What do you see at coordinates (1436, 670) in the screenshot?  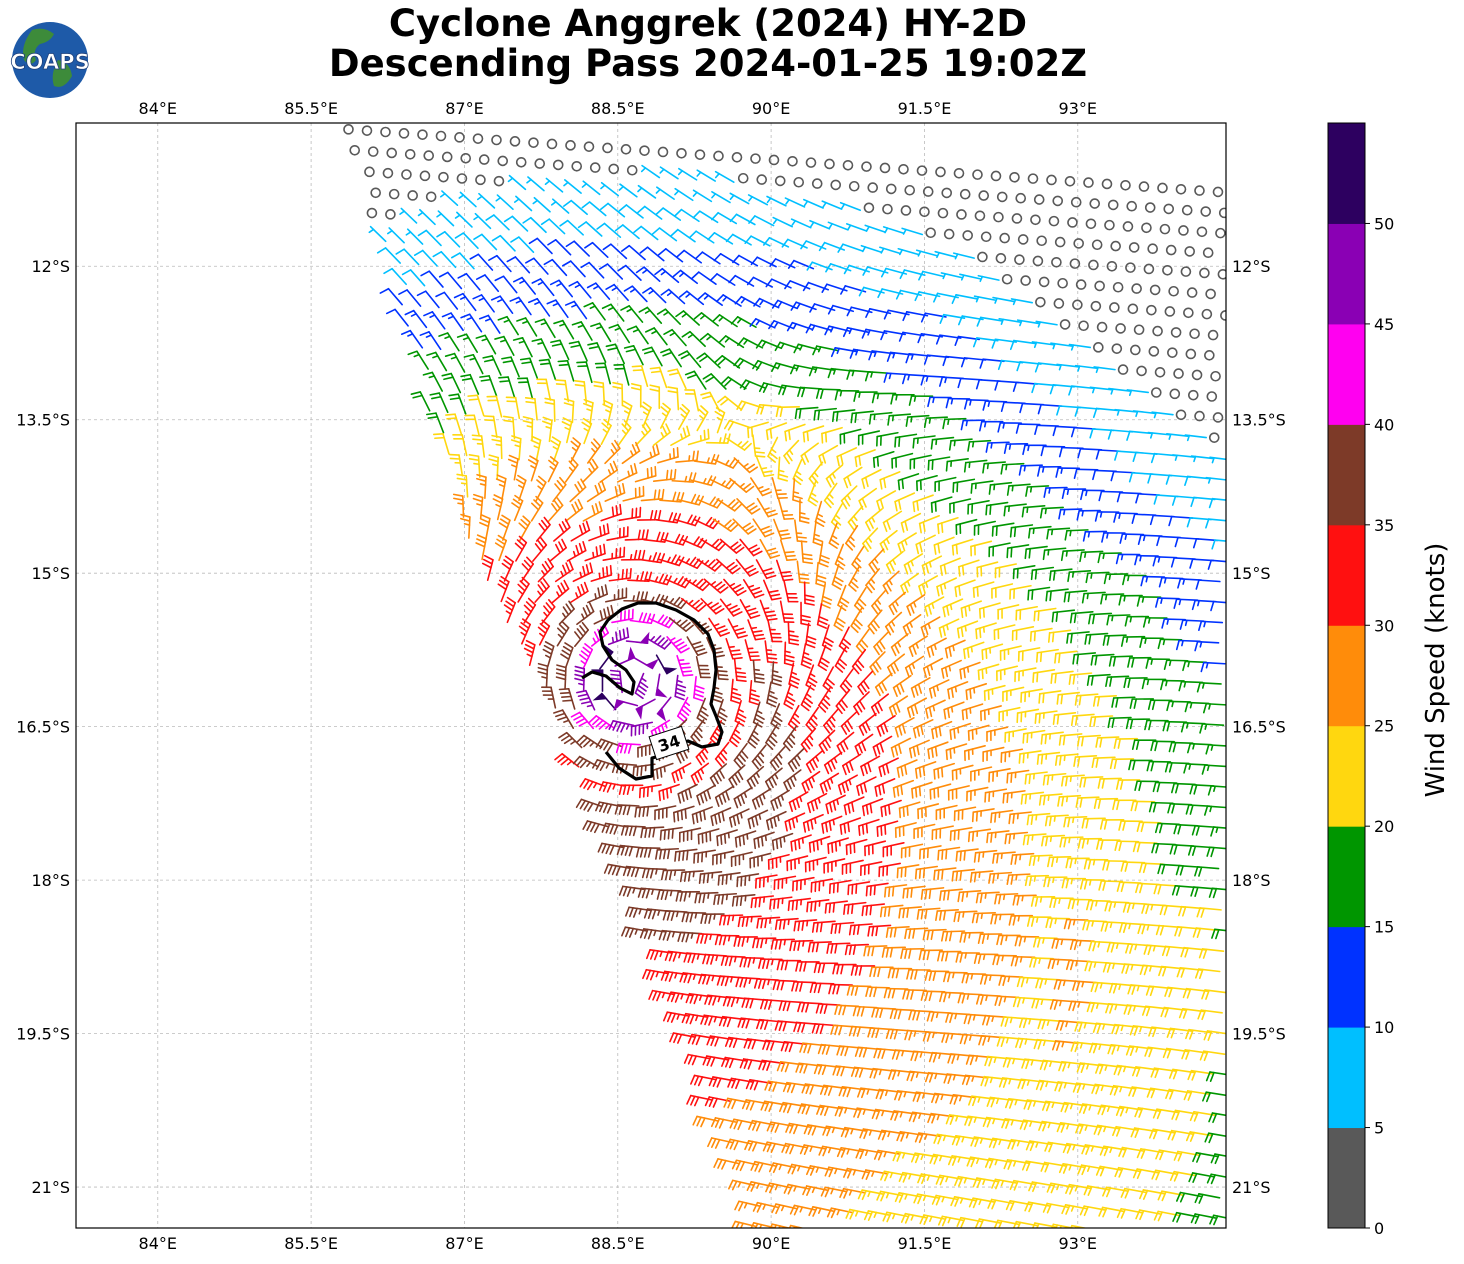 I see `colorbar-label: Wind Speed (knots)` at bounding box center [1436, 670].